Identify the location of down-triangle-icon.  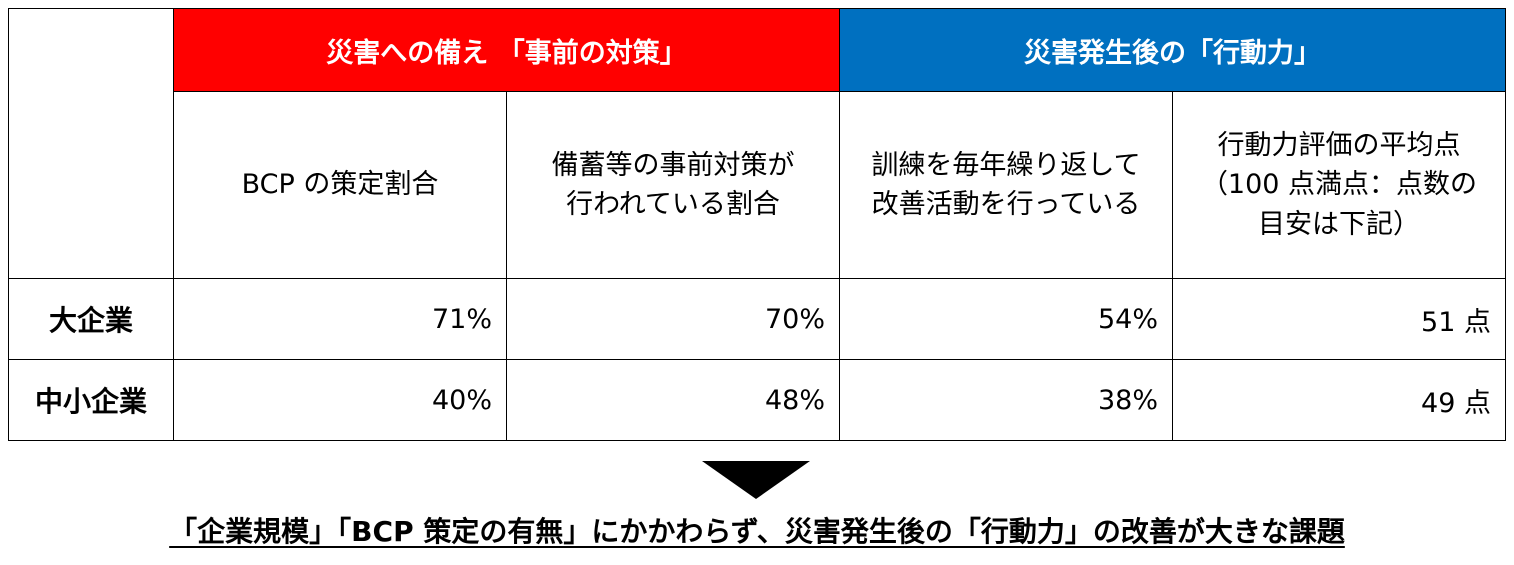
(756, 480).